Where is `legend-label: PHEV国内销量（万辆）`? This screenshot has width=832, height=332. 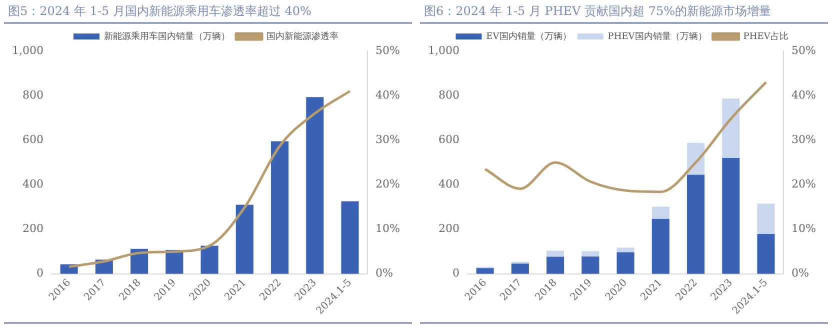
legend-label: PHEV国内销量（万辆） is located at coordinates (657, 36).